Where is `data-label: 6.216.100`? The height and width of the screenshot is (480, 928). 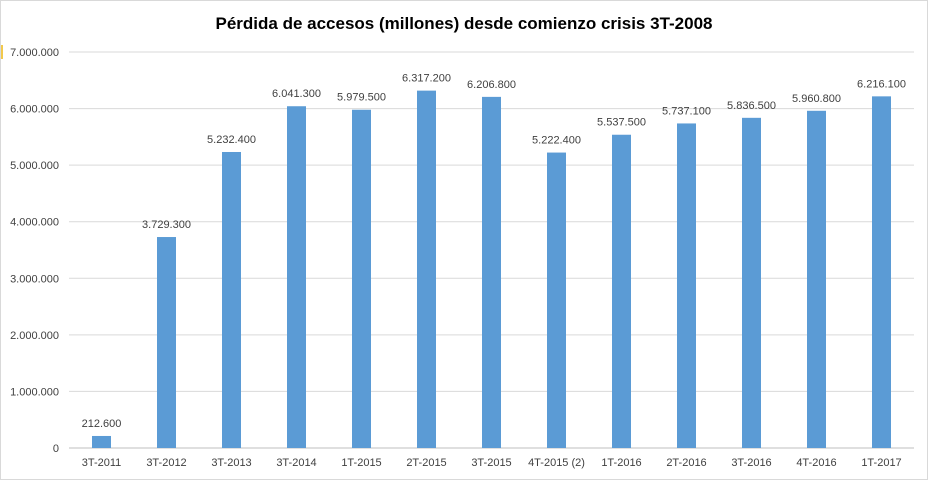 data-label: 6.216.100 is located at coordinates (881, 84).